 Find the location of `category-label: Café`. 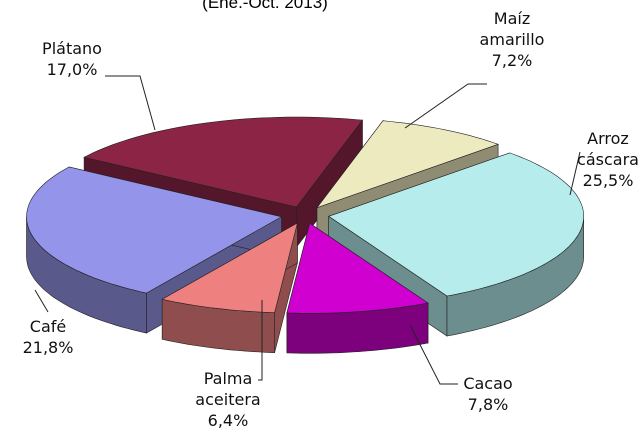

category-label: Café is located at coordinates (48, 326).